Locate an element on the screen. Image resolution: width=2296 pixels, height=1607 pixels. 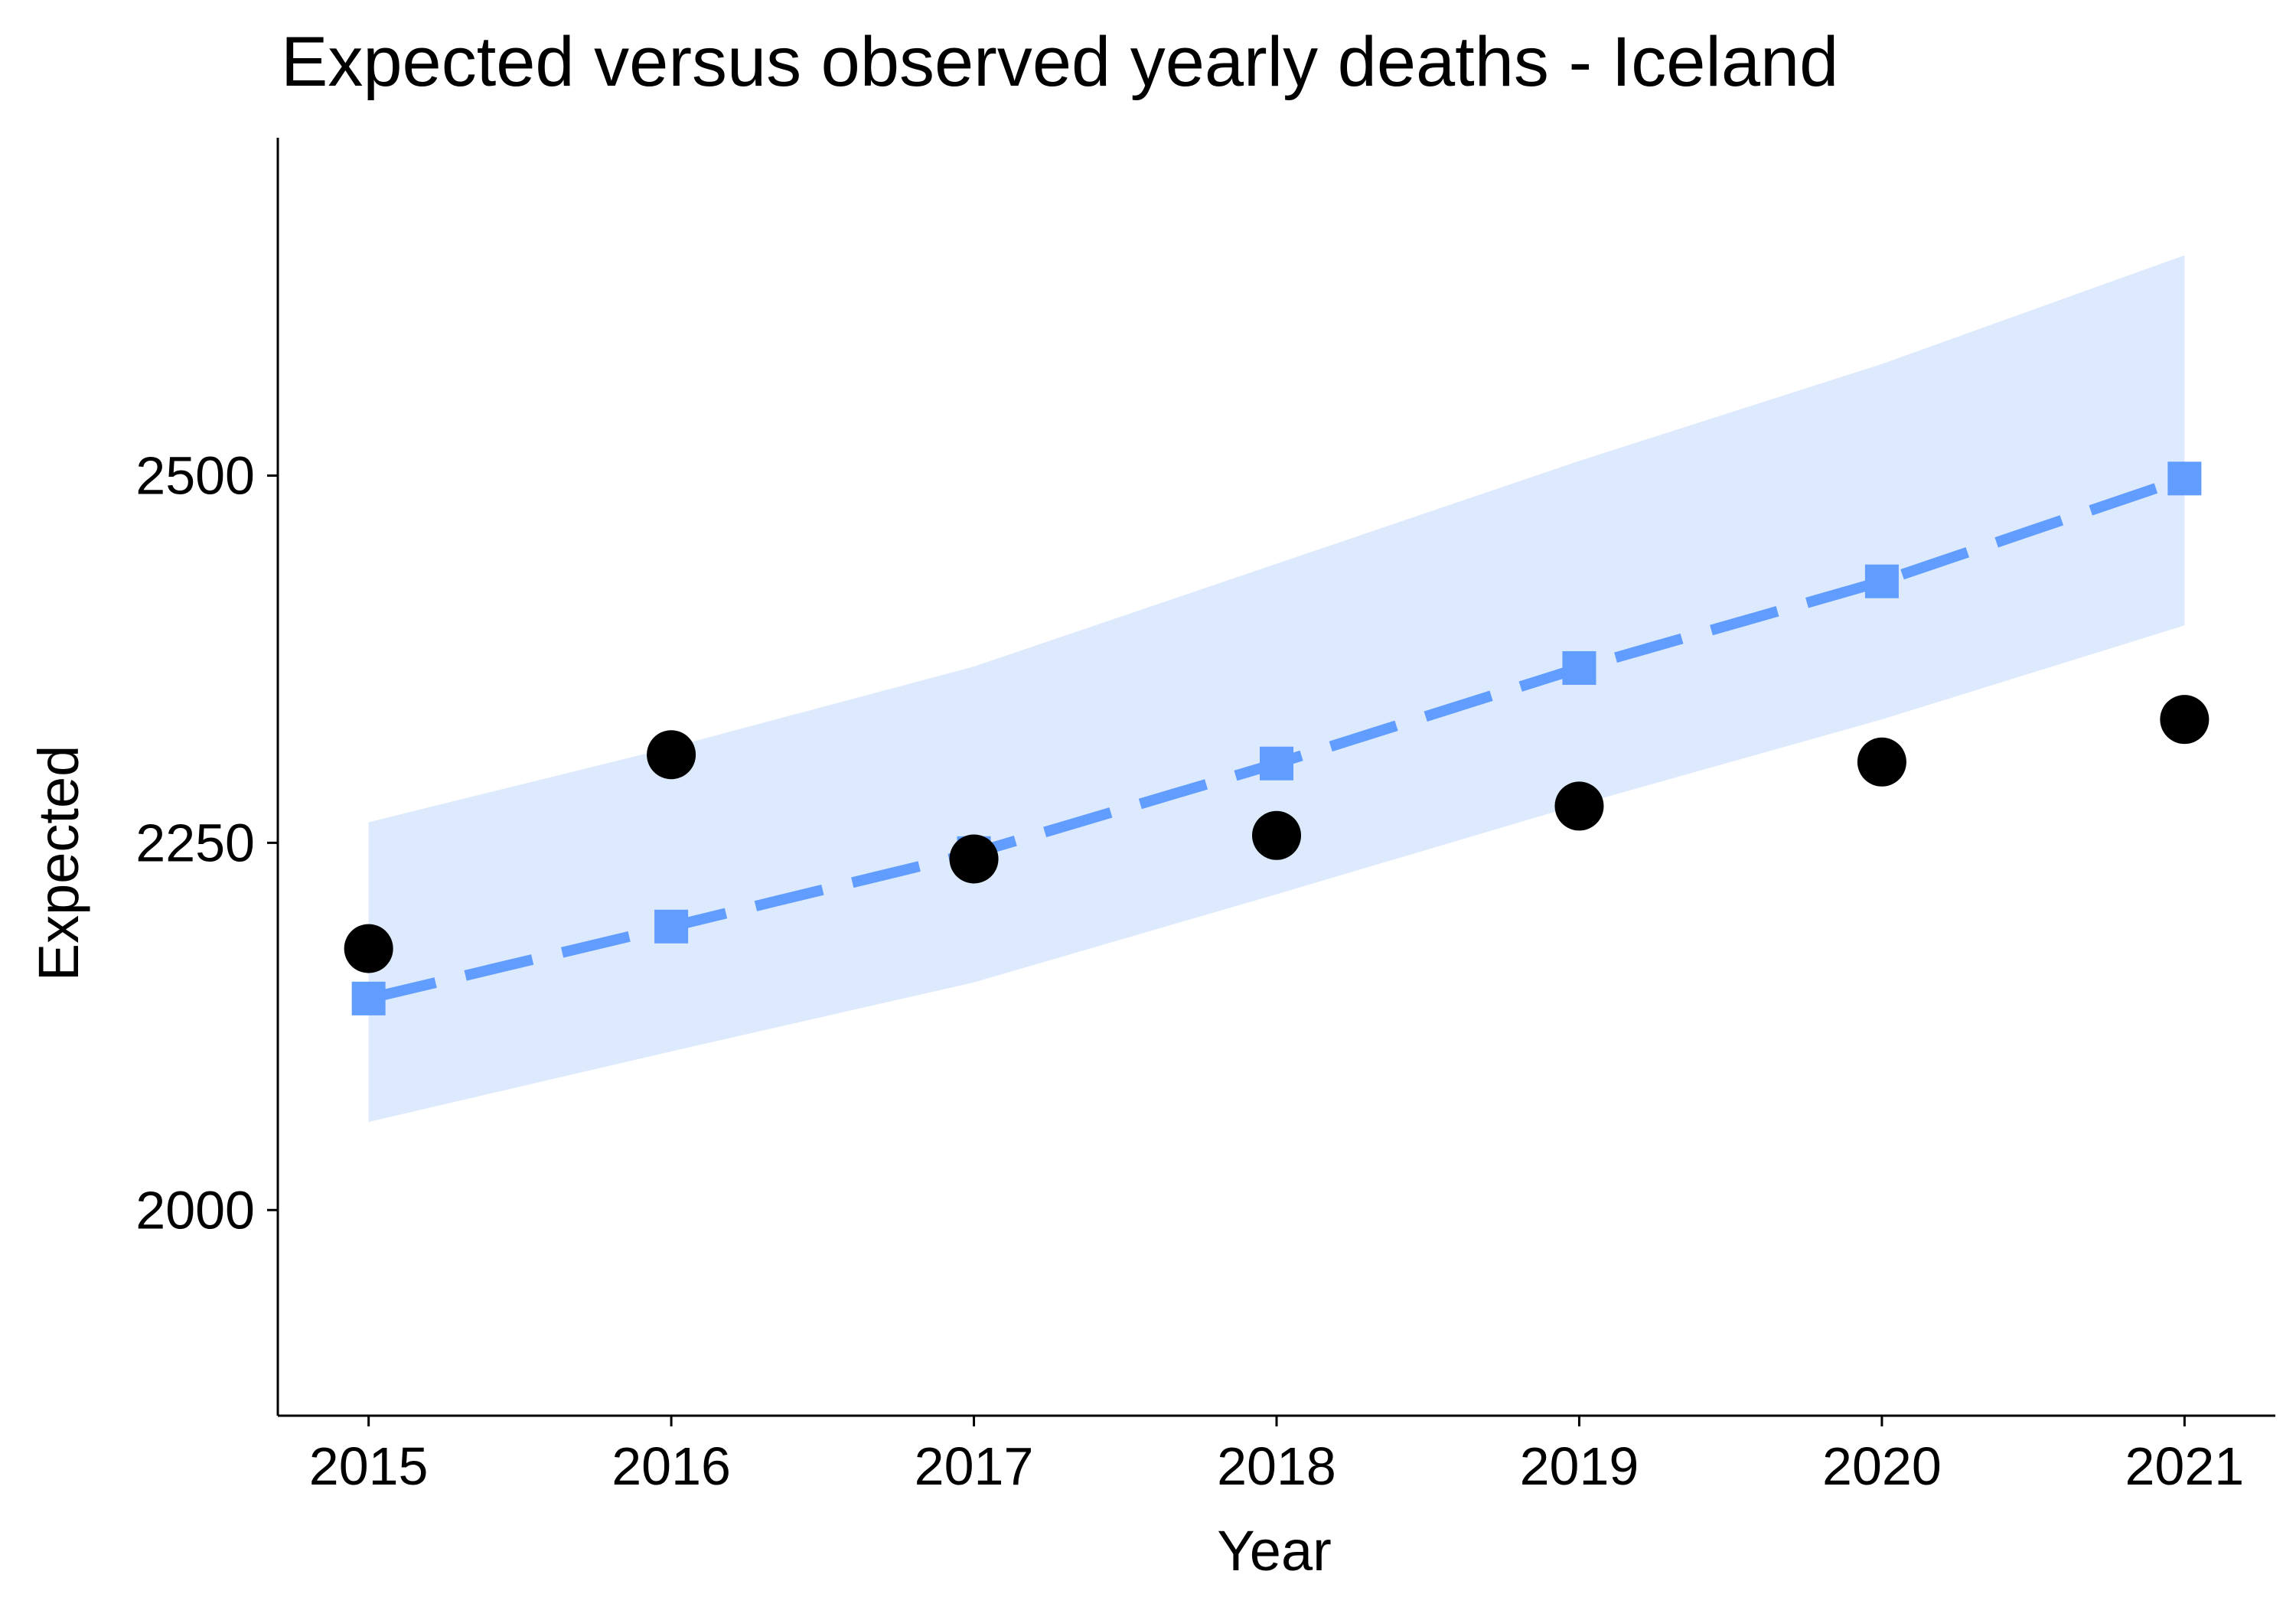
y-axis-ticks: 2000 2250 2500 is located at coordinates (206, 843).